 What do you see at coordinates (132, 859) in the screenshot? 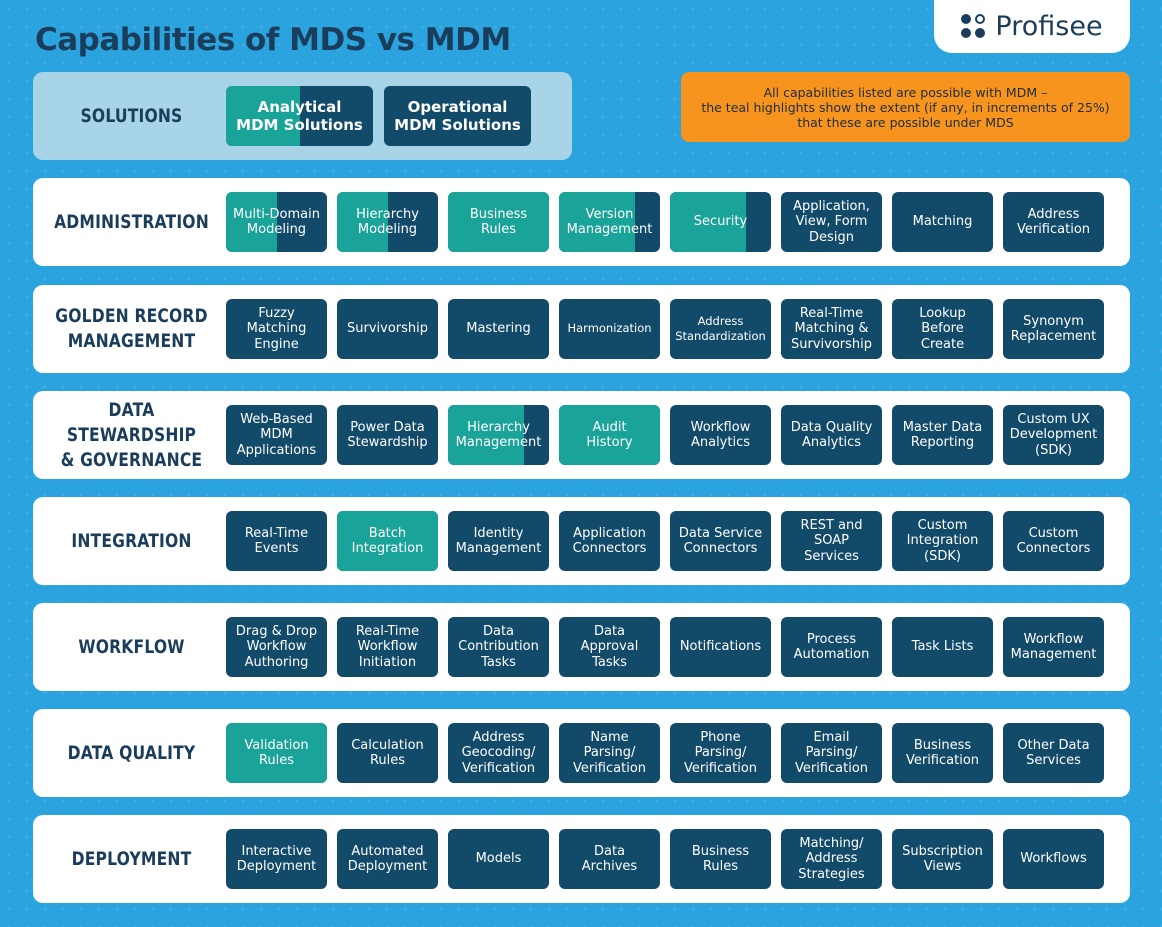
I see `row-label: DEPLOYMENT` at bounding box center [132, 859].